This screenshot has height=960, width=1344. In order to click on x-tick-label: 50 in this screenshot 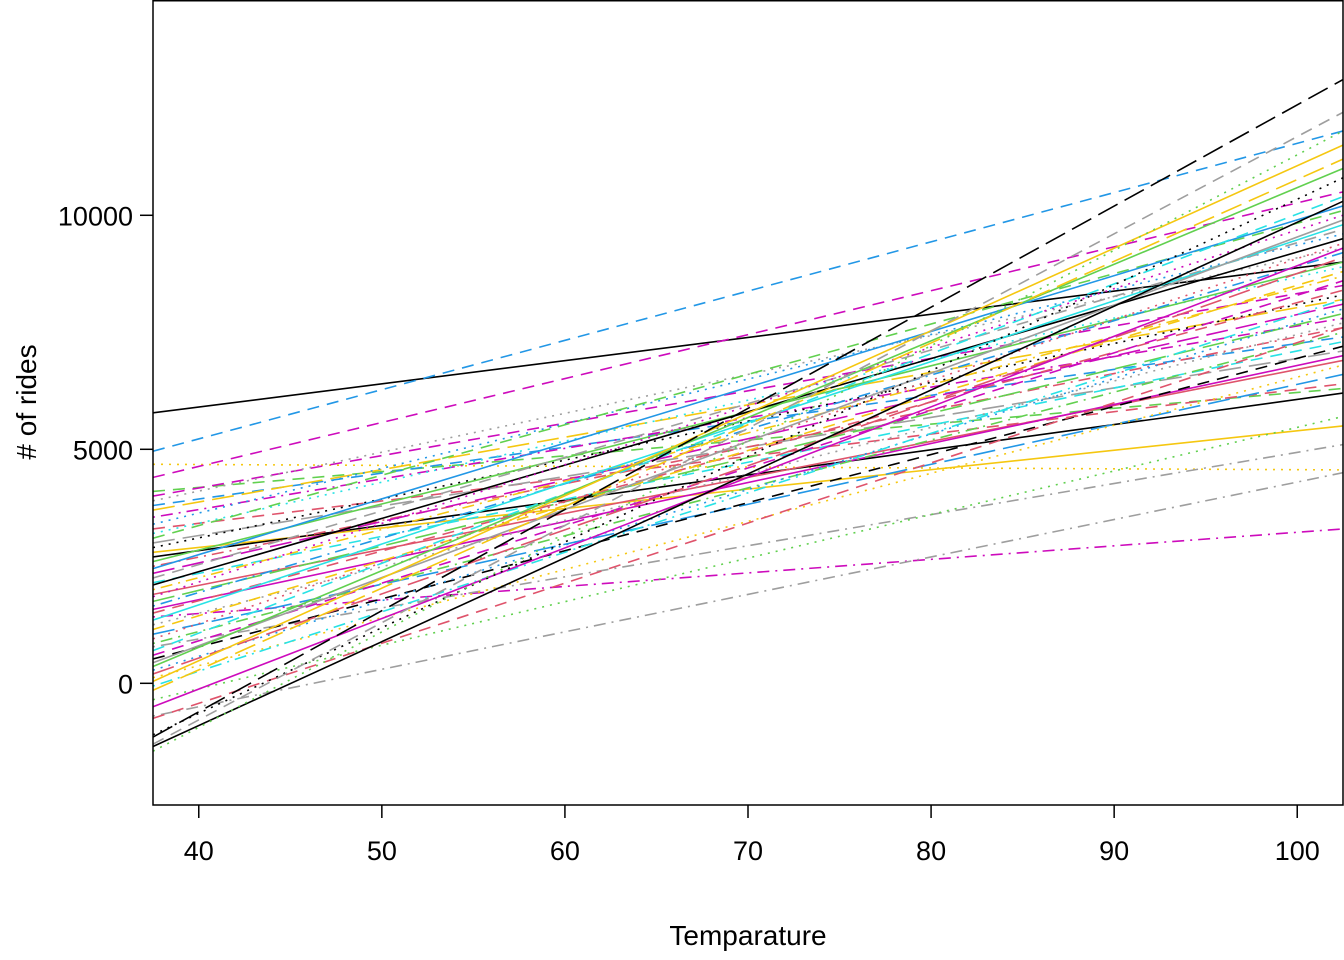, I will do `click(382, 851)`.